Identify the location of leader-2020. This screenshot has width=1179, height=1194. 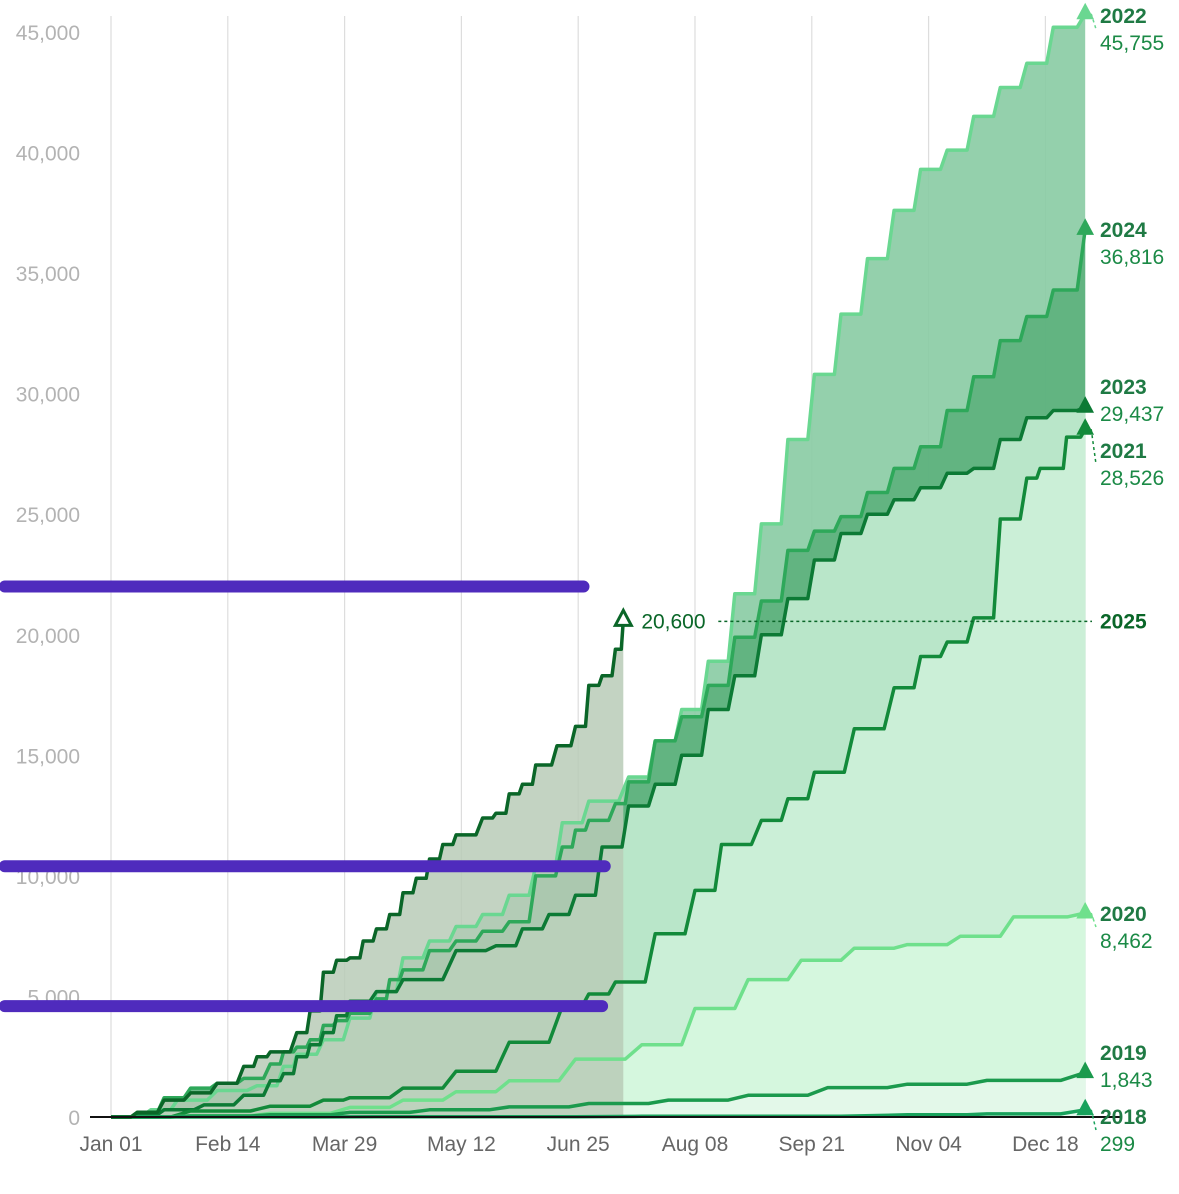
(1093, 920).